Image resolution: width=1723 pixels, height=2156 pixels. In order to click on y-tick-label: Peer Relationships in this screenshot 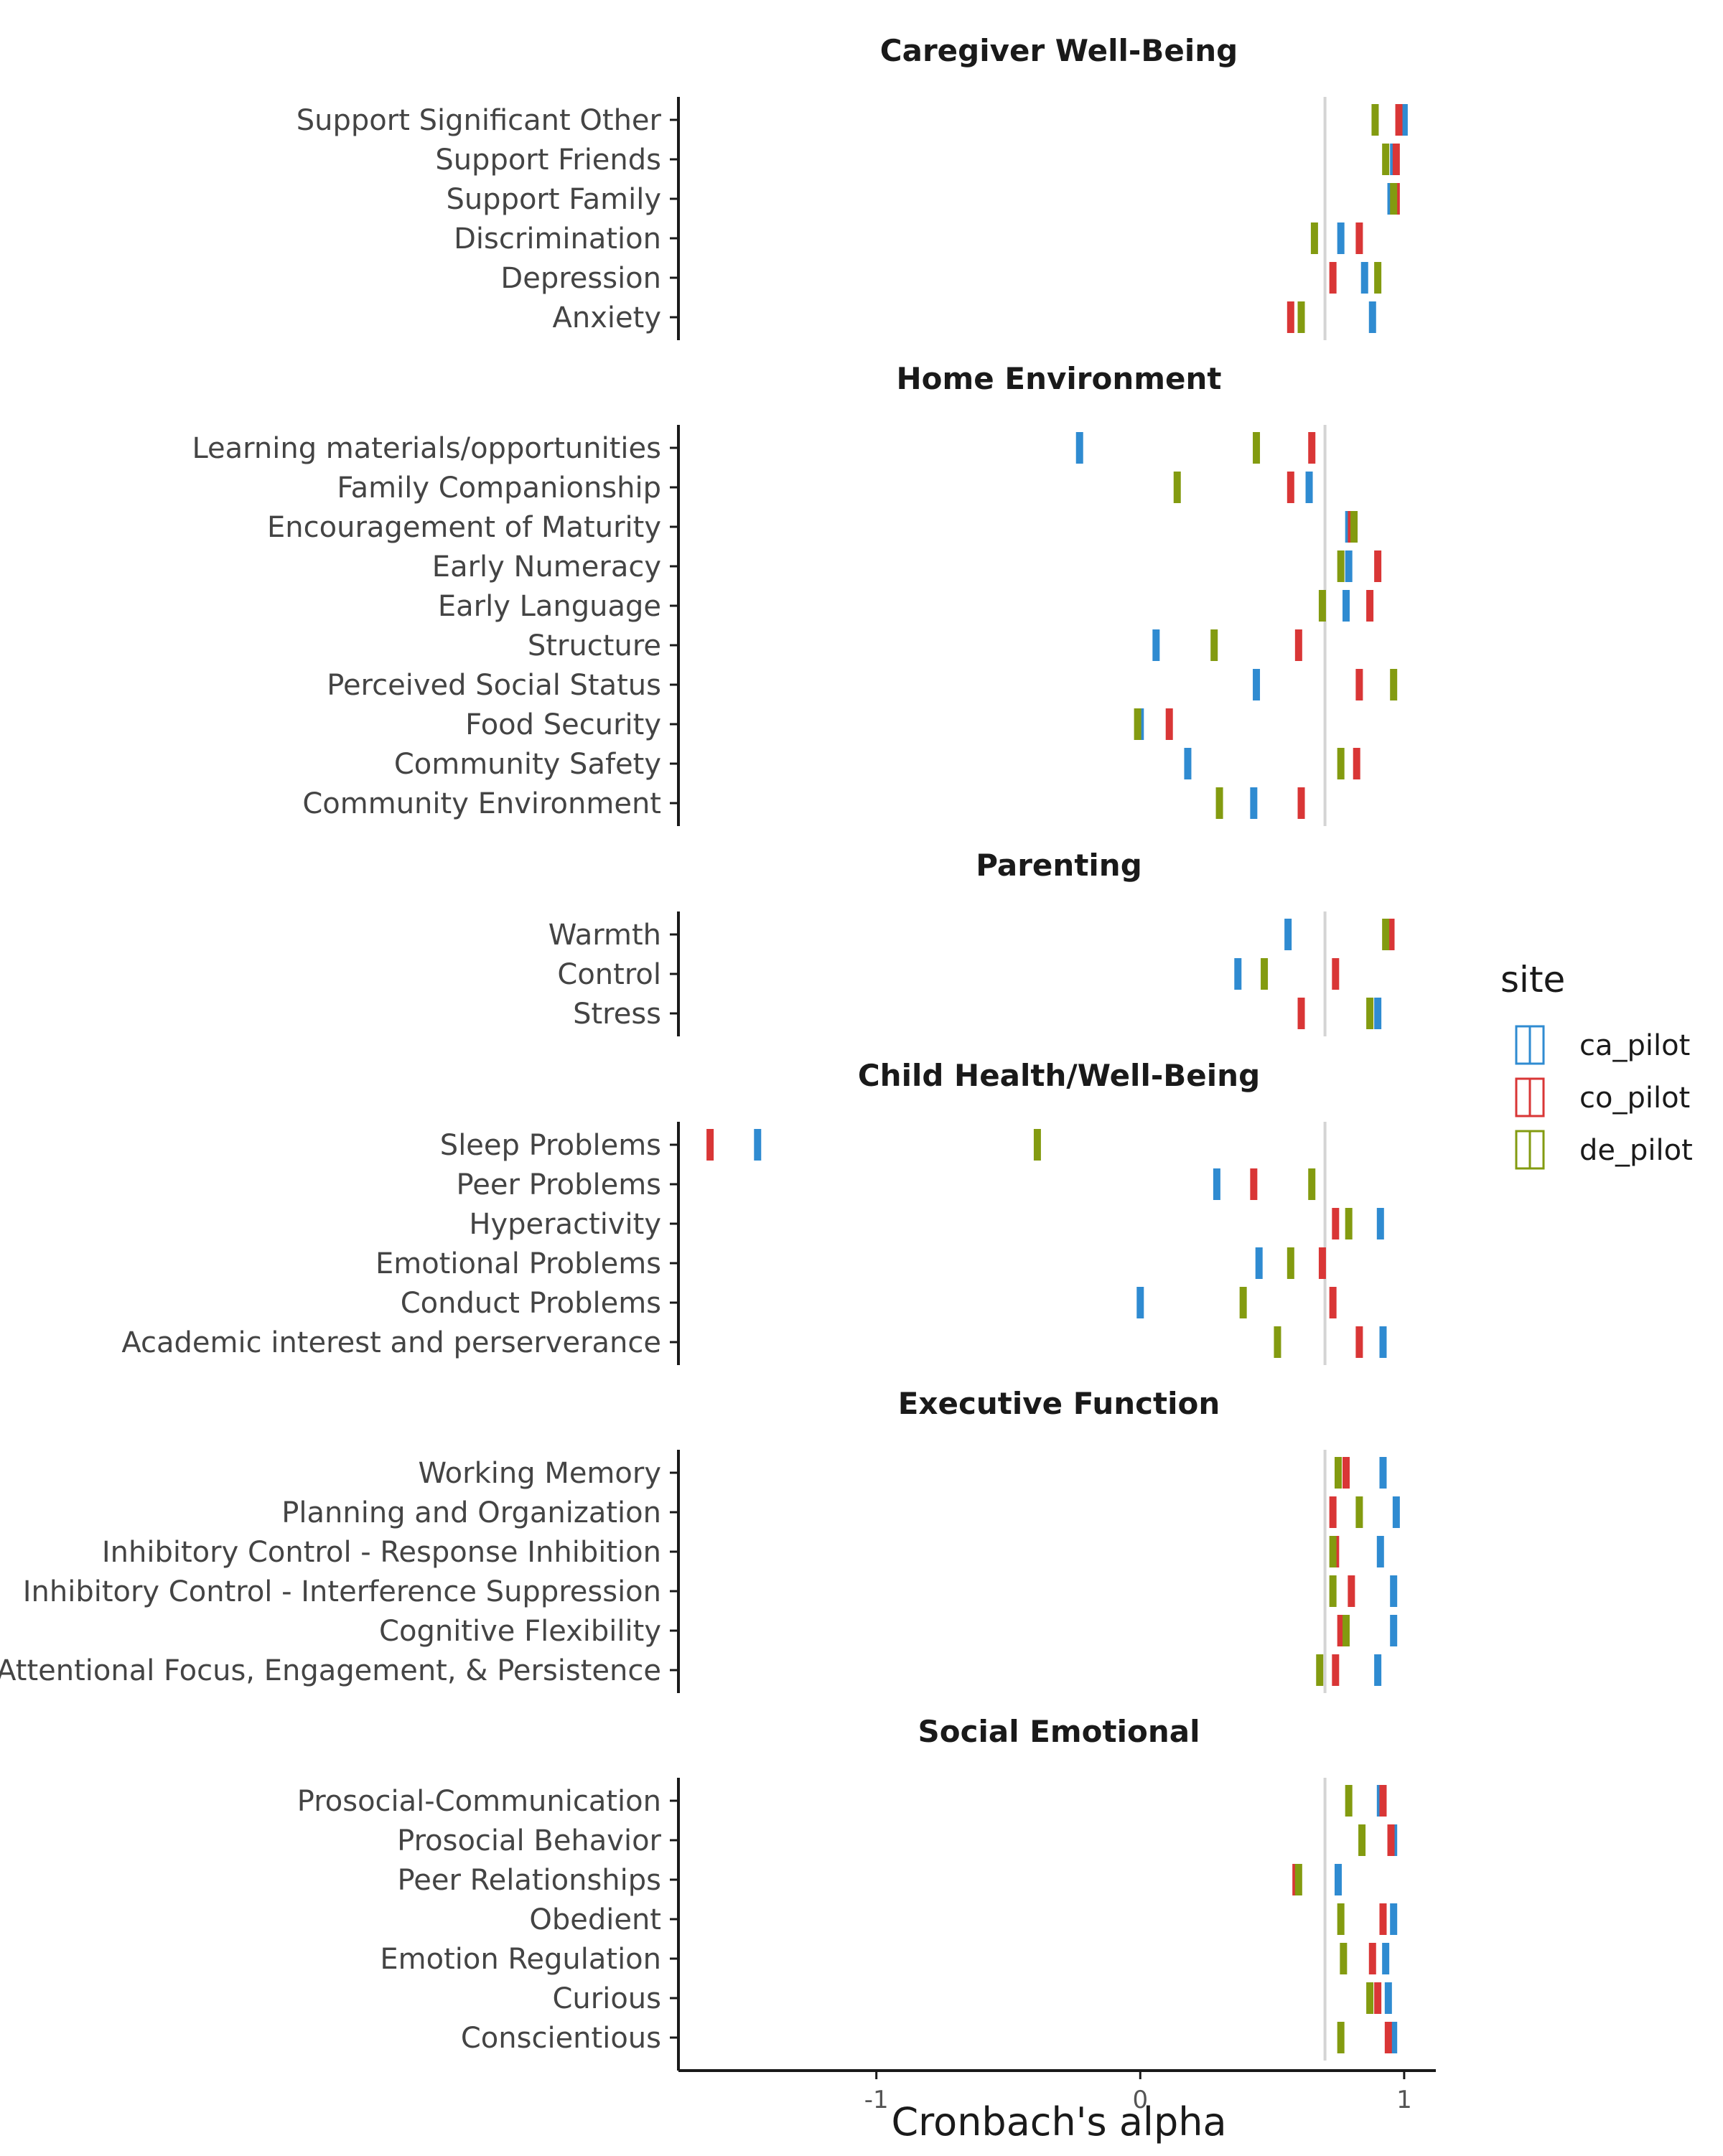, I will do `click(529, 1880)`.